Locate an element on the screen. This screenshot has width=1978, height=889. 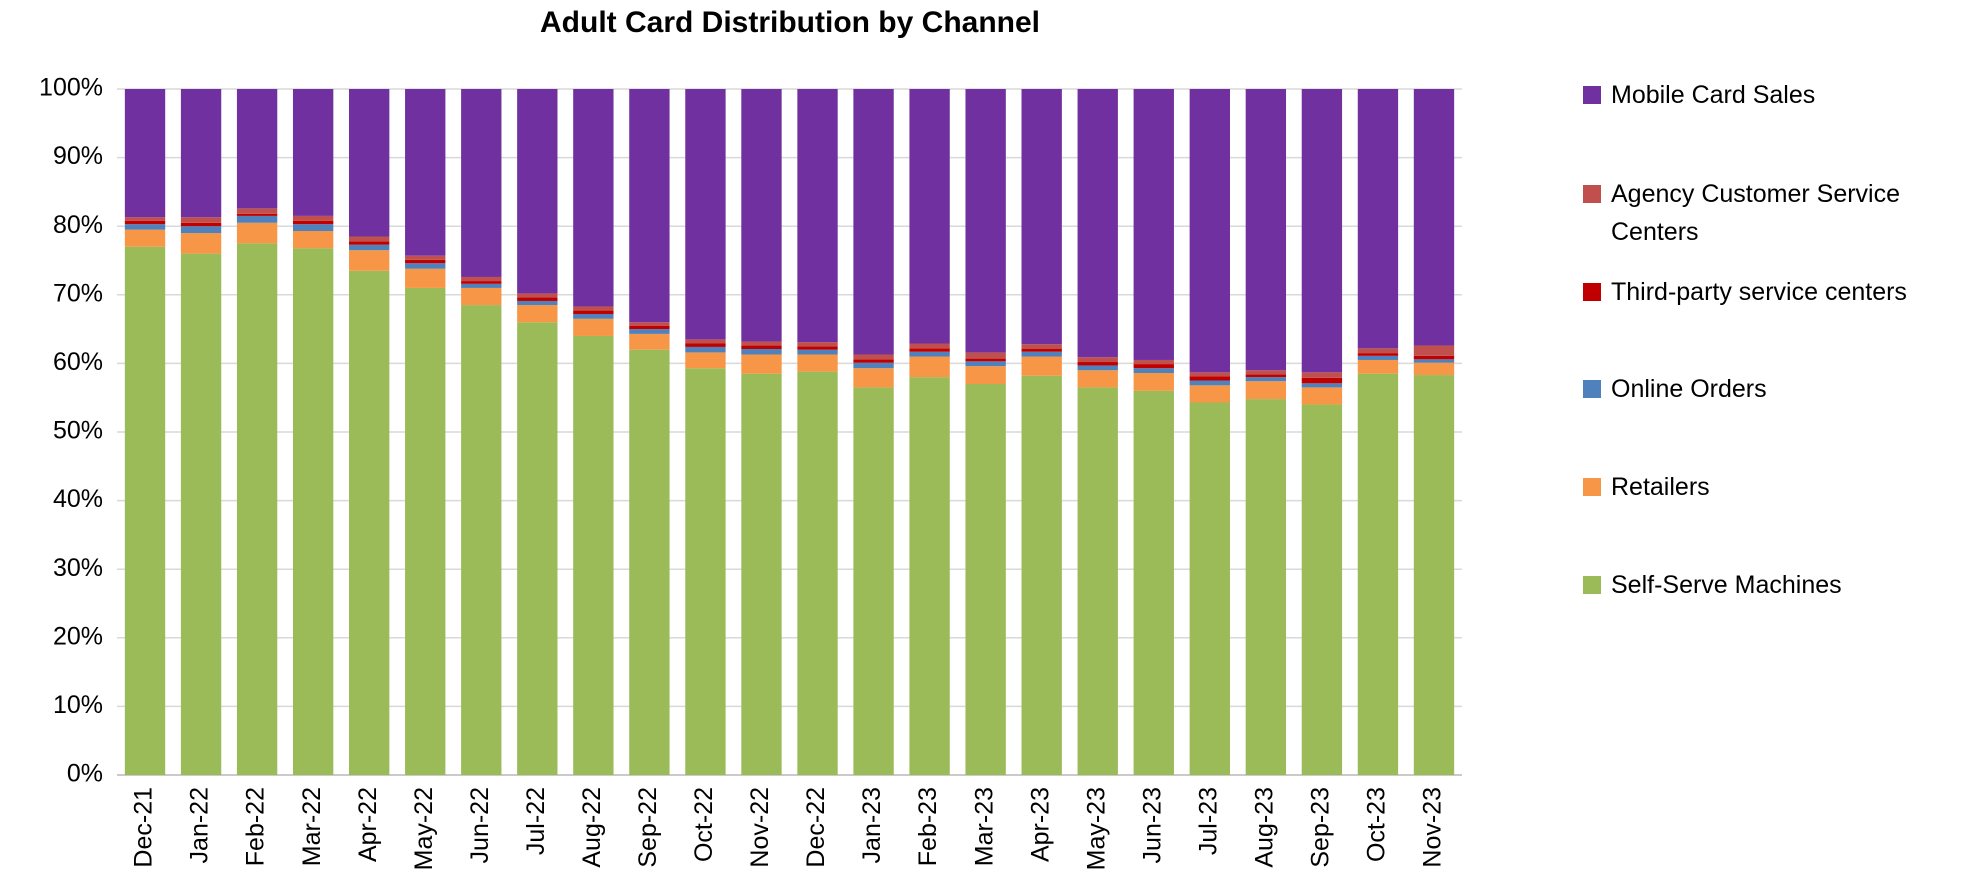
y-tick-label: 80% is located at coordinates (78, 225).